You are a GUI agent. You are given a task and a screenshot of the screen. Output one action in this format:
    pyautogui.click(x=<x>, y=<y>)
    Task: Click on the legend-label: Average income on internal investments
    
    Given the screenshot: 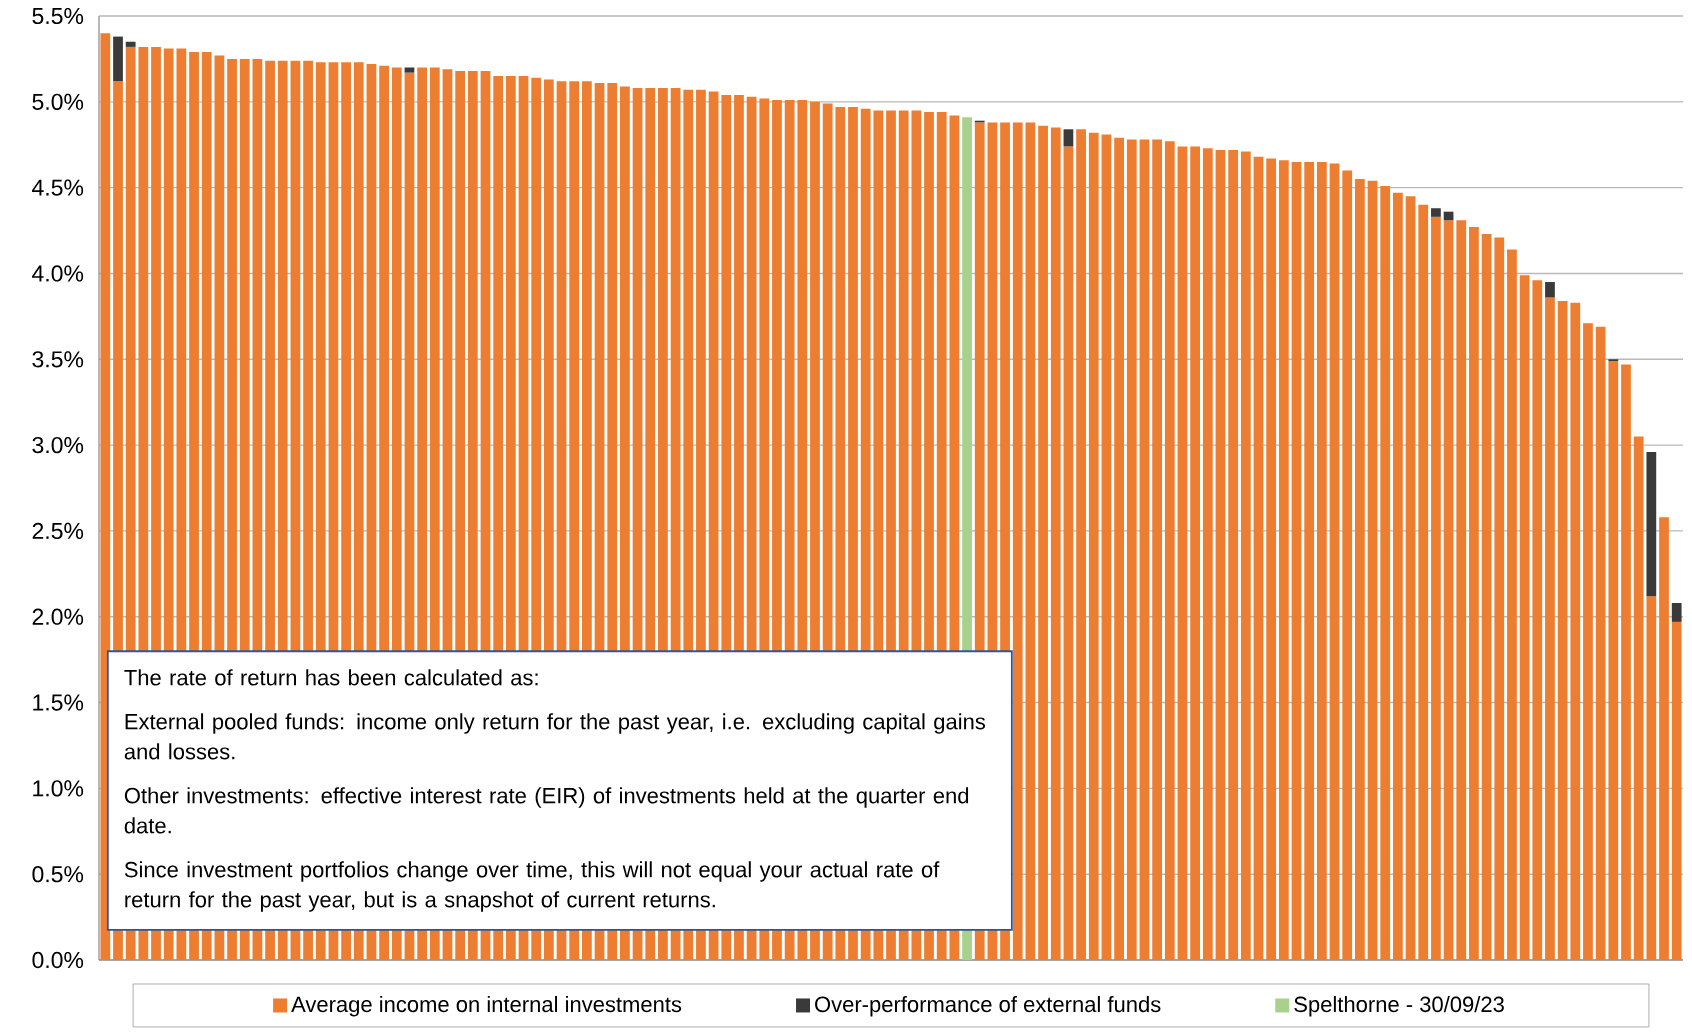 What is the action you would take?
    pyautogui.click(x=486, y=1006)
    